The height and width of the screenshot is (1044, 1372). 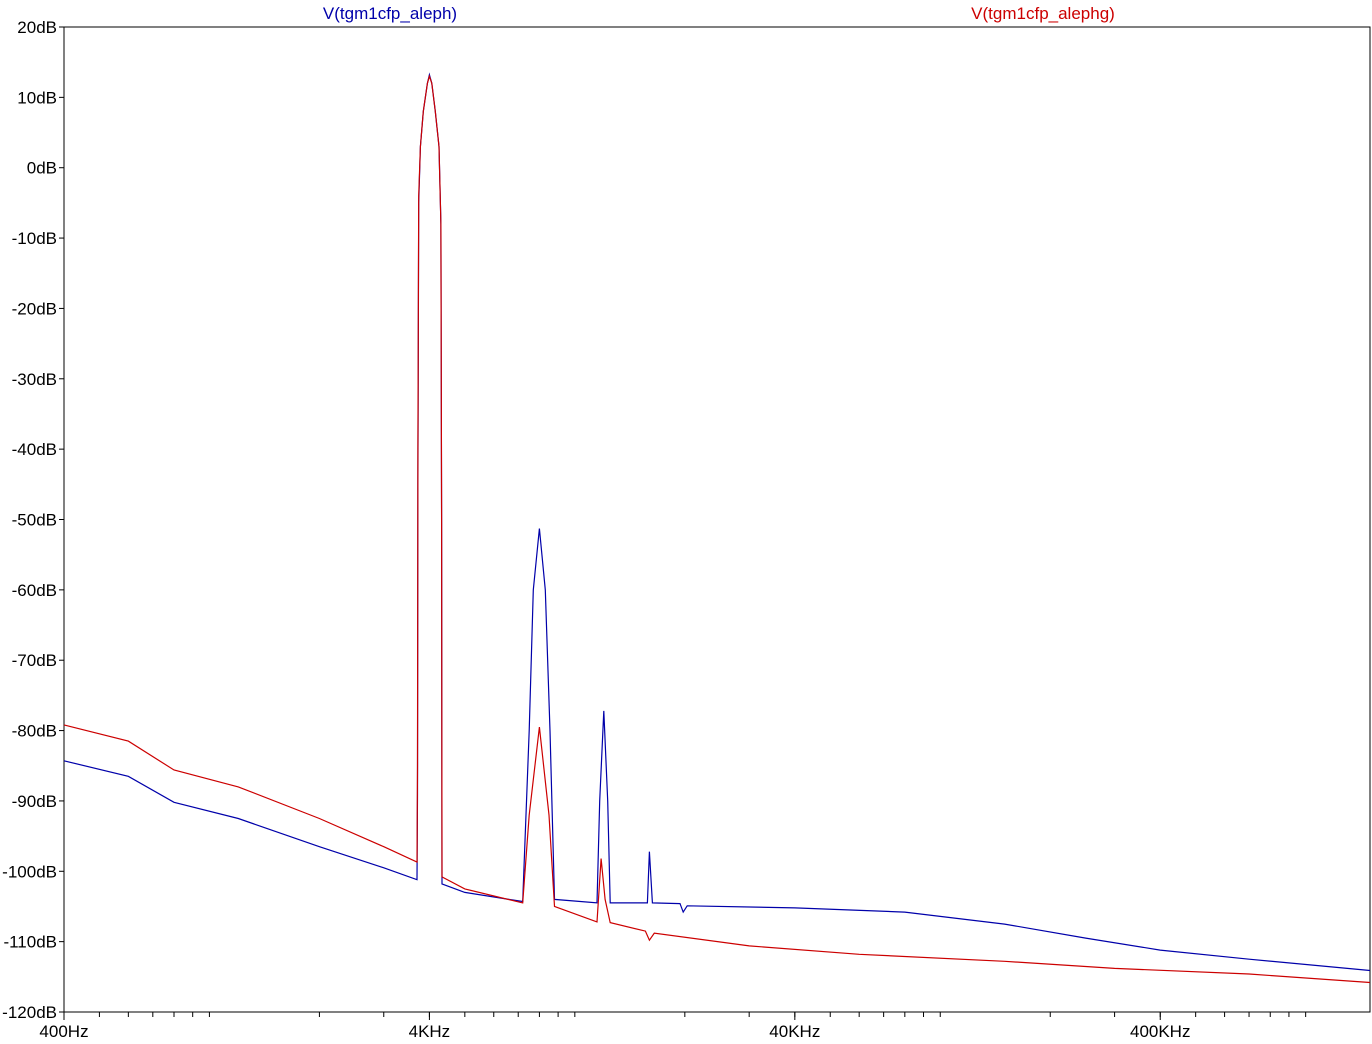 What do you see at coordinates (63, 1031) in the screenshot?
I see `x-tick-label: 400Hz` at bounding box center [63, 1031].